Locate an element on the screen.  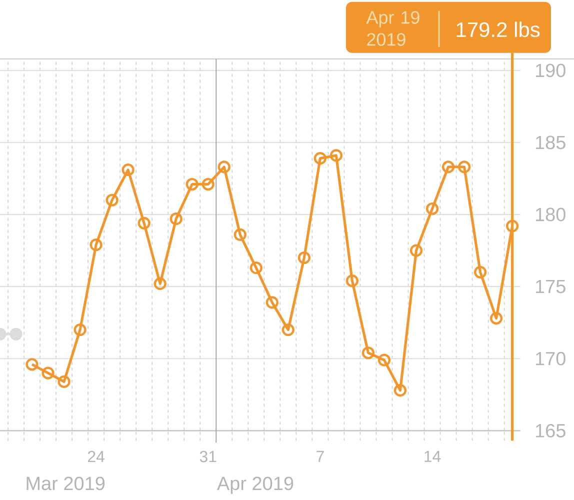
y-tick-label: 175 is located at coordinates (551, 287).